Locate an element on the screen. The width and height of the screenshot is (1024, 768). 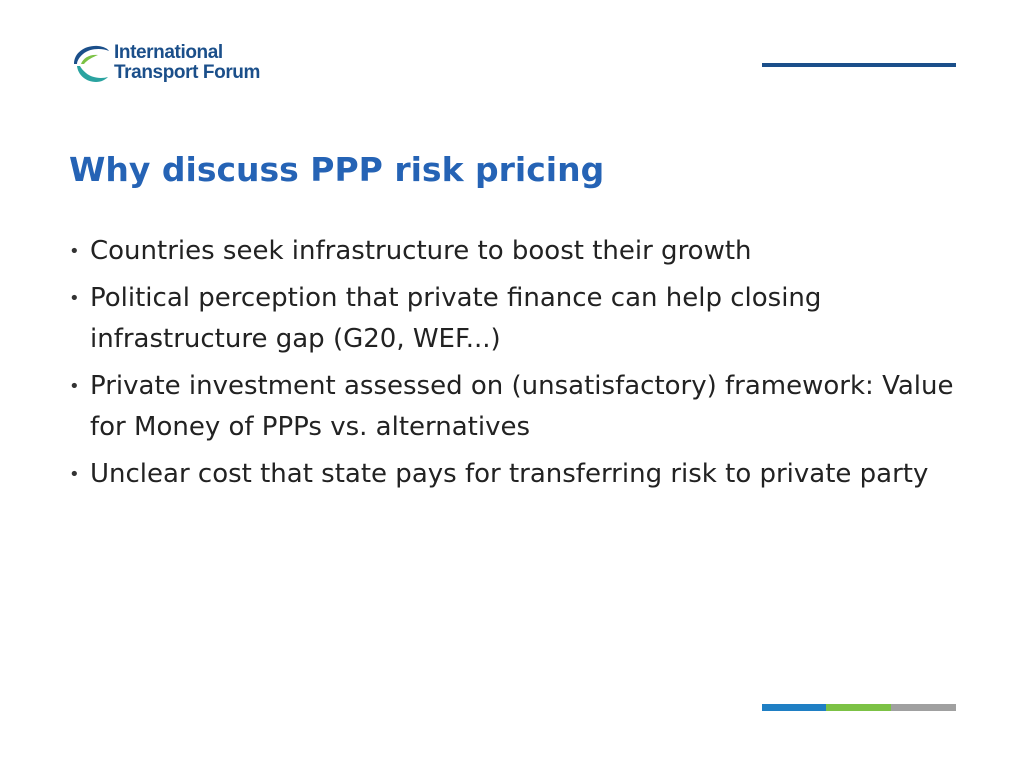
logo-line-2: Transport Forum is located at coordinates (187, 72).